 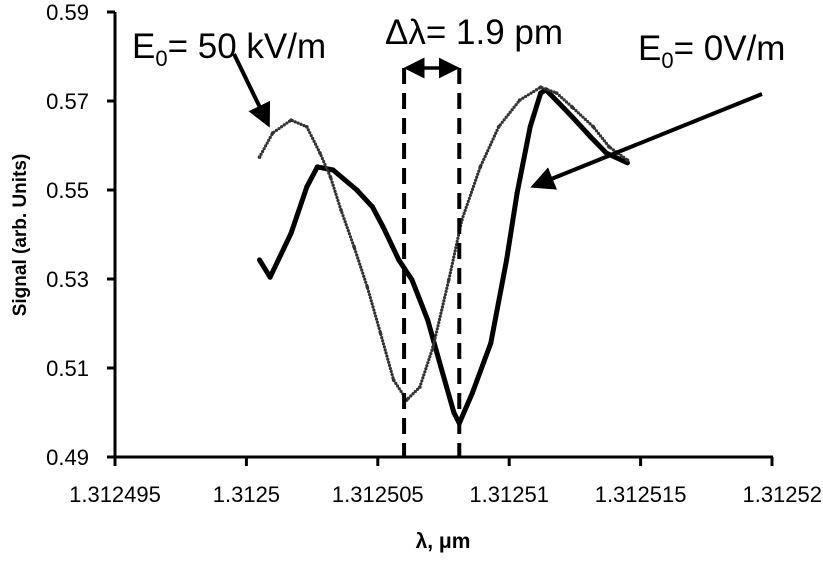 What do you see at coordinates (251, 90) in the screenshot?
I see `arrow-to-e0-50-curve` at bounding box center [251, 90].